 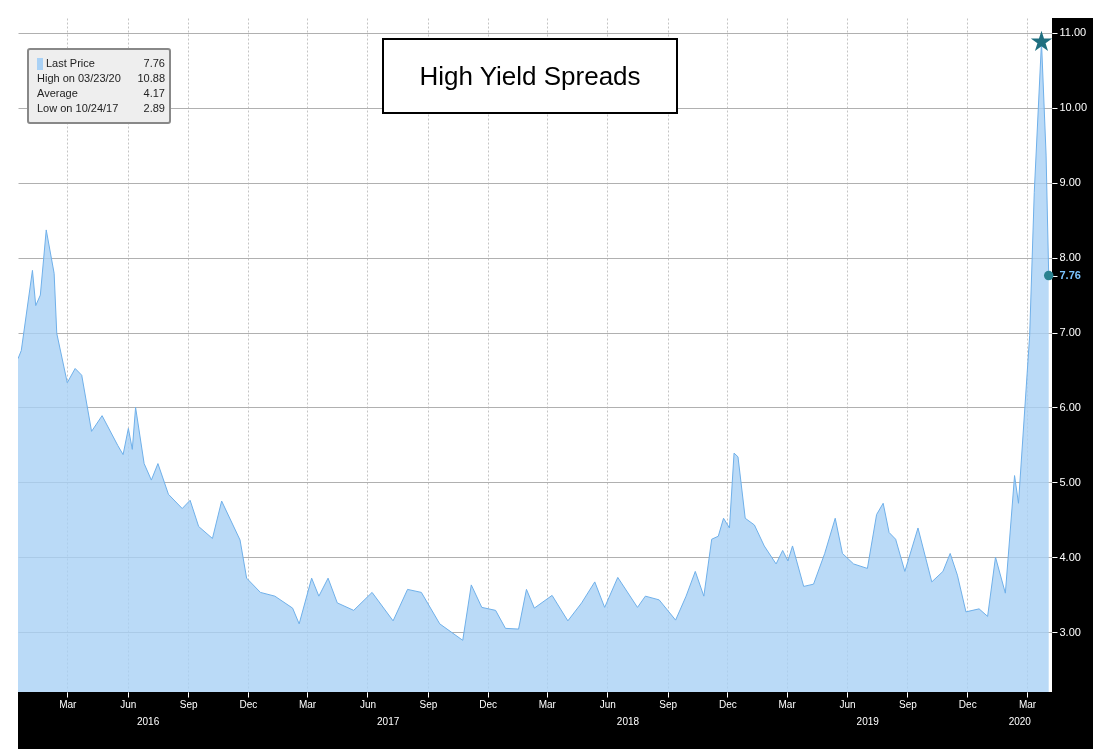 What do you see at coordinates (530, 76) in the screenshot?
I see `text: High Yield Spreads` at bounding box center [530, 76].